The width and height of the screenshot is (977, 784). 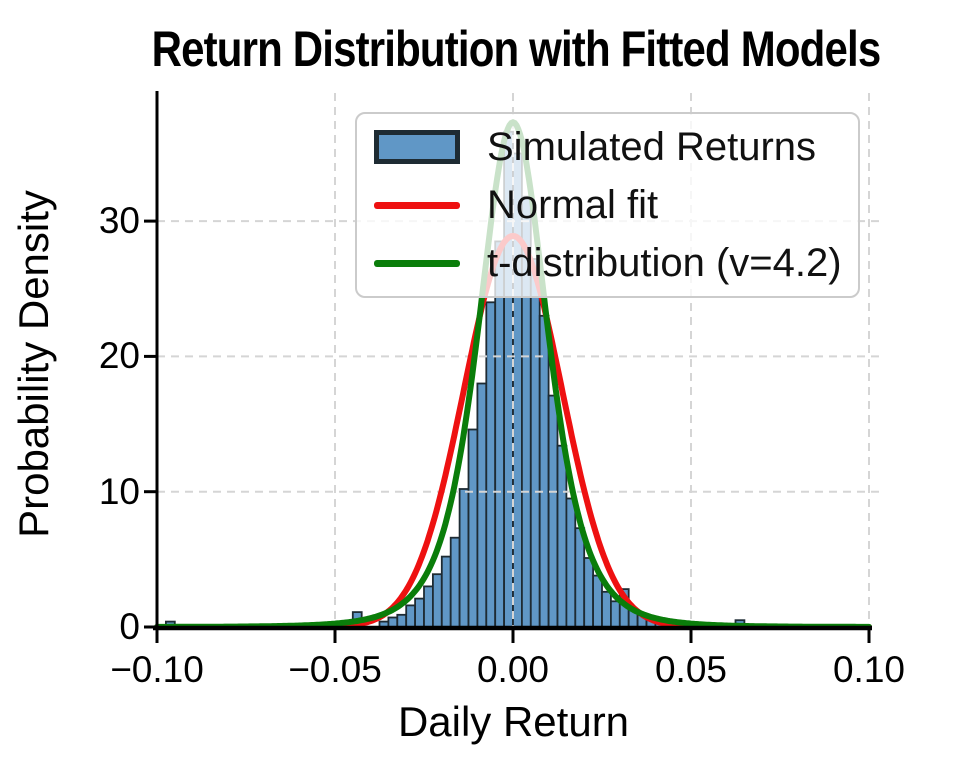 What do you see at coordinates (652, 146) in the screenshot?
I see `legend-label-simulated-returns: Simulated Returns` at bounding box center [652, 146].